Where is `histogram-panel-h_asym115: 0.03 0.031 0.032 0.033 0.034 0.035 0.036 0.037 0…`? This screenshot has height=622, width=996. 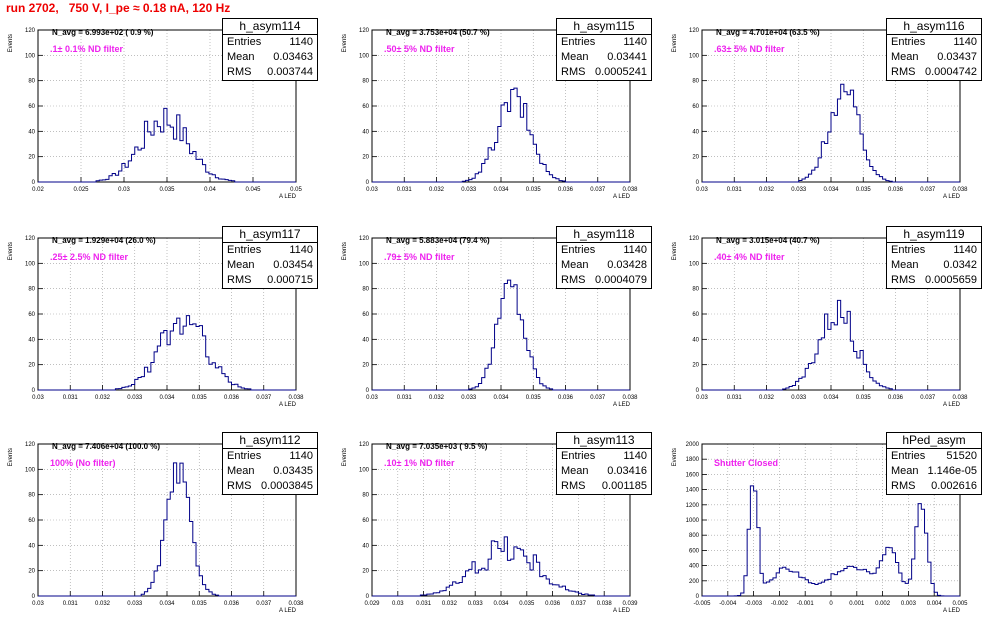
histogram-panel-h_asym115: 0.03 0.031 0.032 0.033 0.034 0.035 0.036 0.037 0… is located at coordinates (496, 113).